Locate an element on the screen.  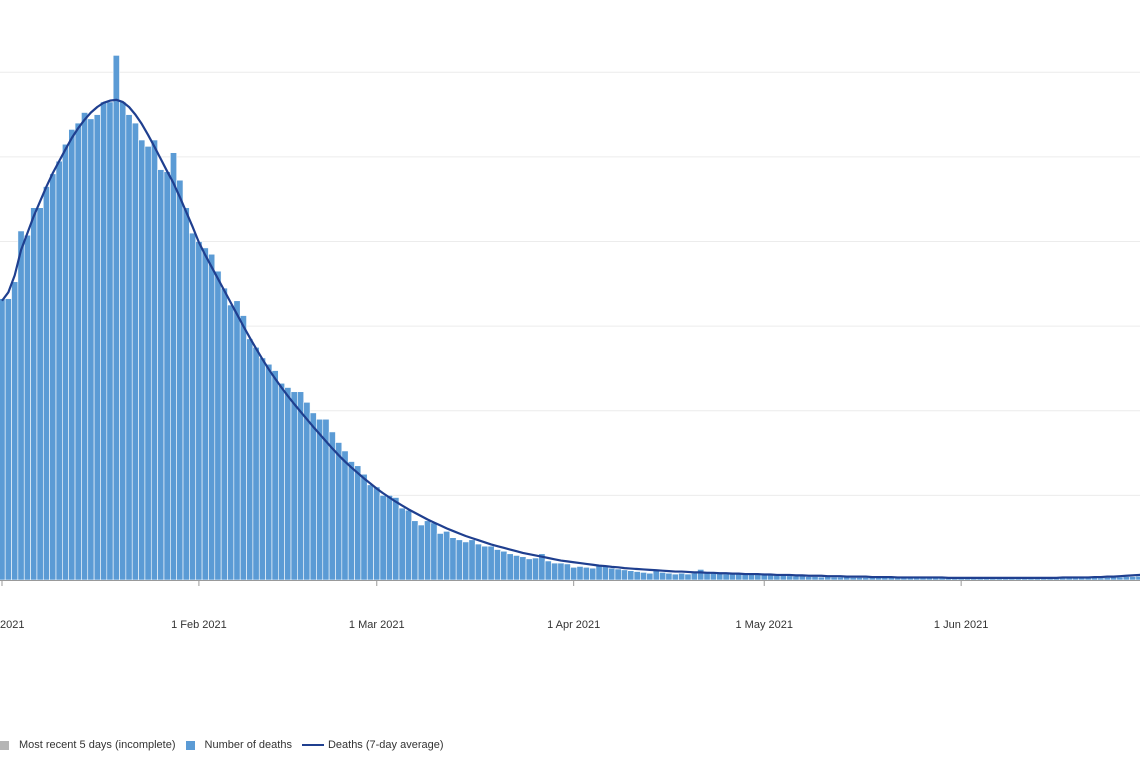
x-tick-label: 1 Apr 2021 is located at coordinates (573, 625).